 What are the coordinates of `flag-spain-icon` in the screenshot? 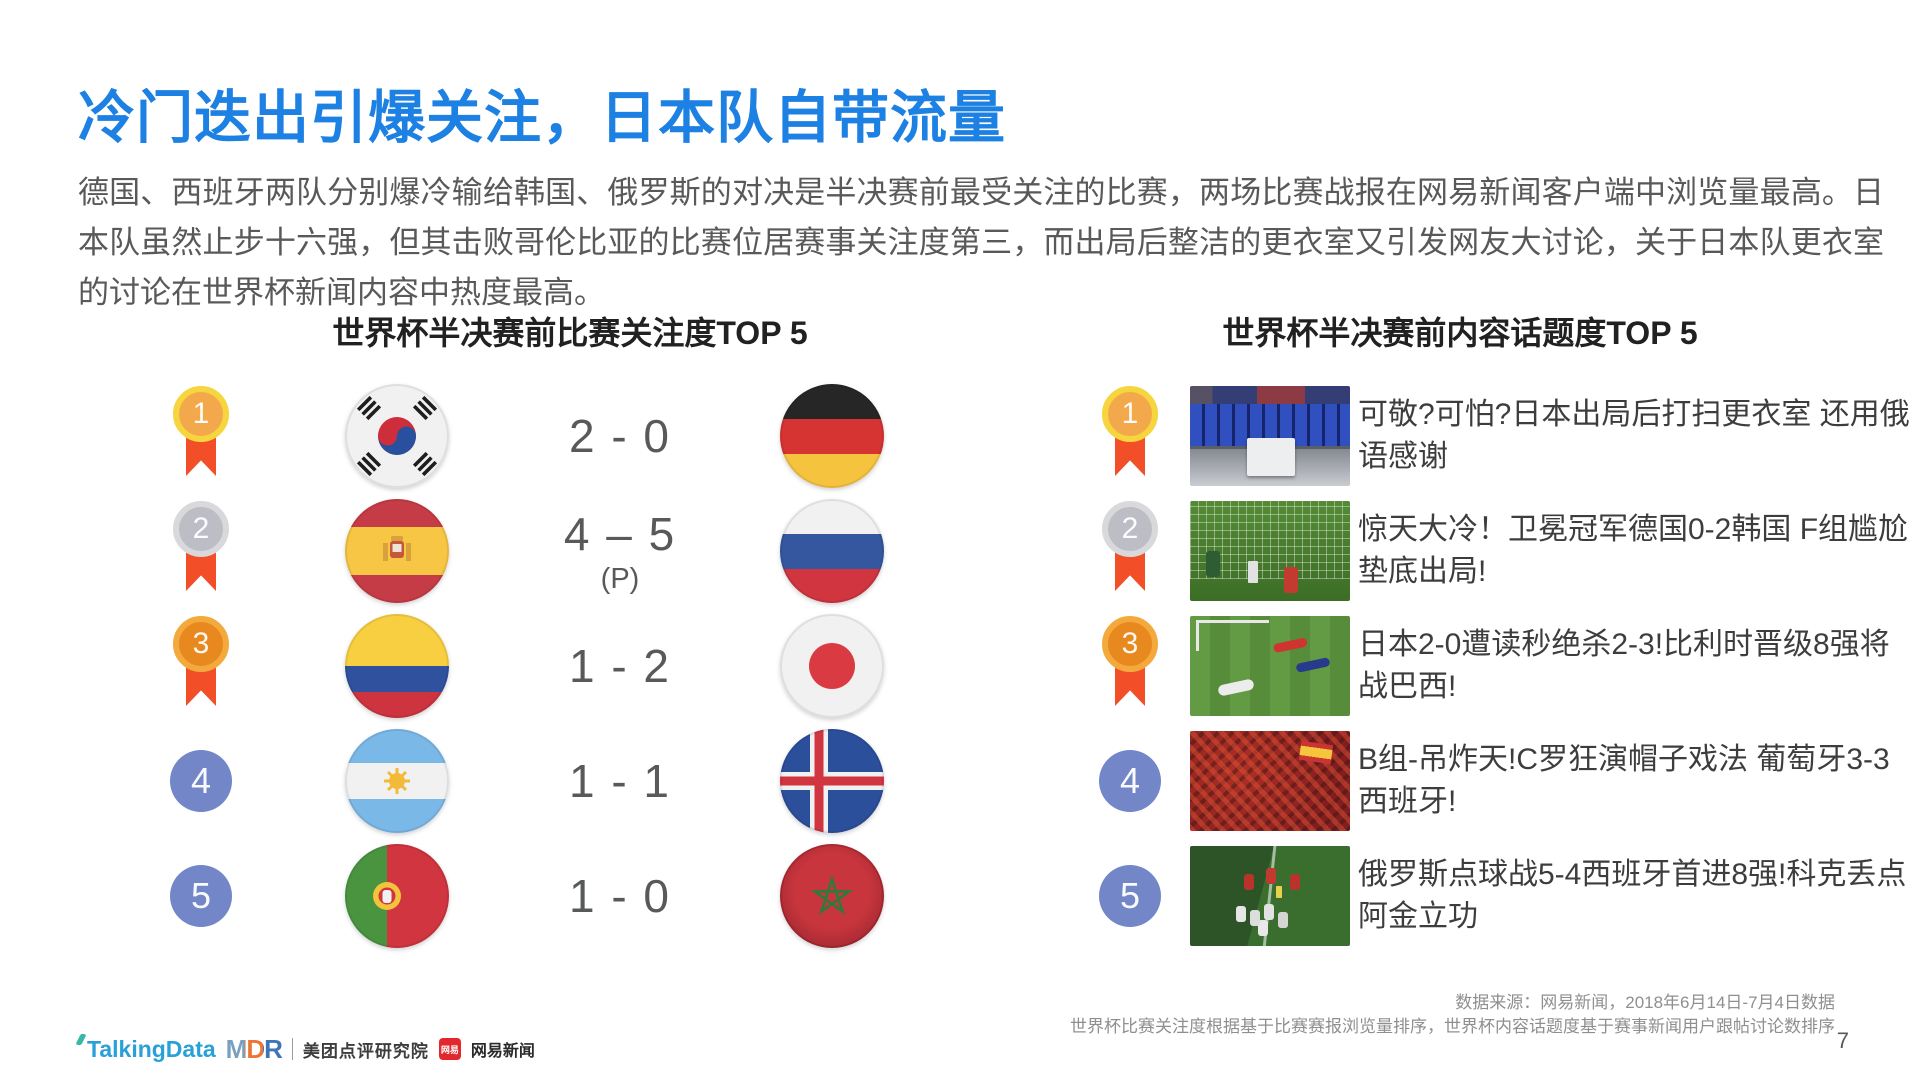 It's located at (397, 551).